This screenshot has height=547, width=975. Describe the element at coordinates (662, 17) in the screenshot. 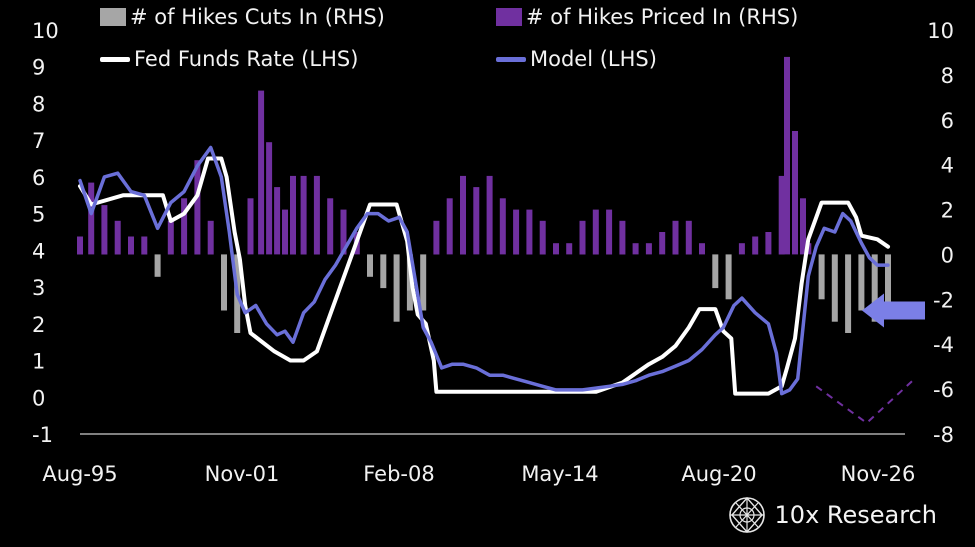

I see `legend-priced-label: # of Hikes Priced In (RHS)` at that location.